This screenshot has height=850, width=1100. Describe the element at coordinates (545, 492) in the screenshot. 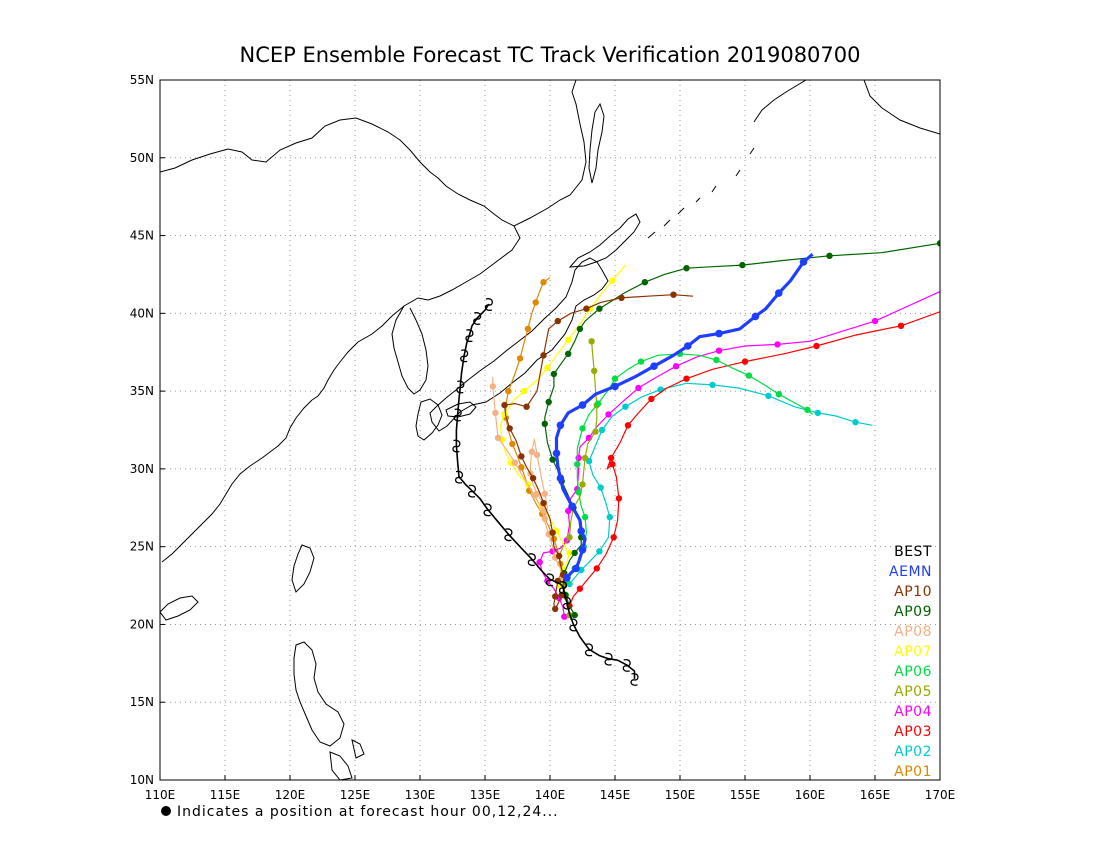

I see `track-best` at that location.